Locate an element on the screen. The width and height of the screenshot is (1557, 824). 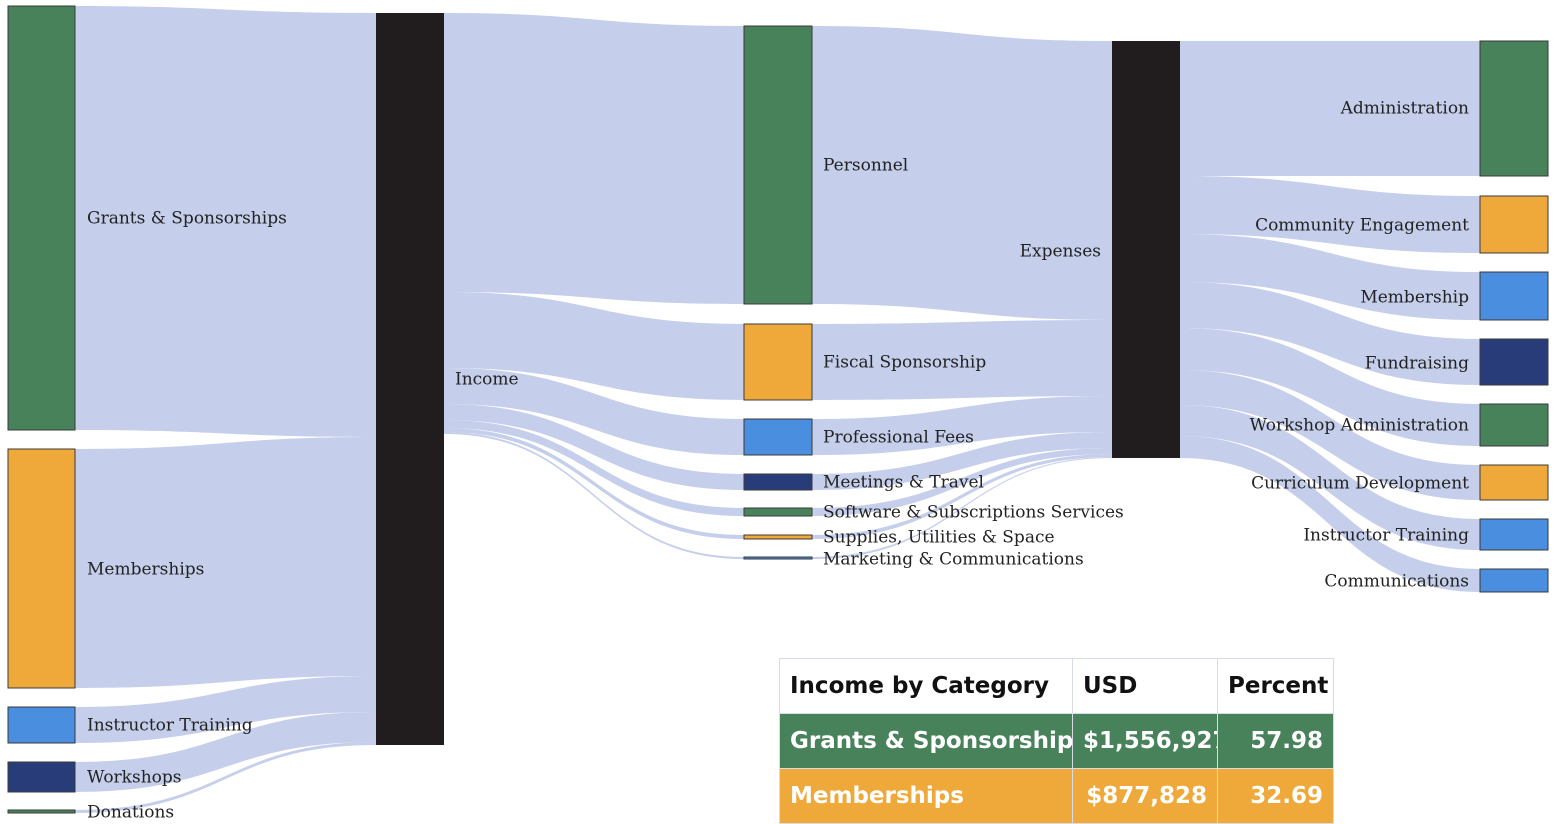
node-income is located at coordinates (410, 379).